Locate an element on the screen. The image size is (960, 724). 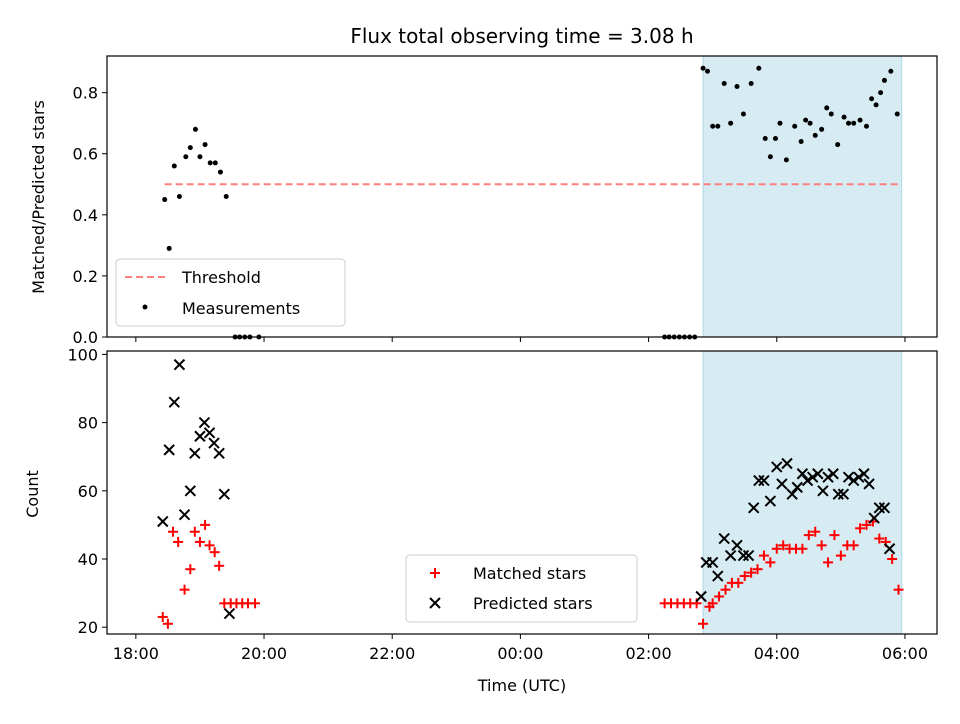
ratio-legend: Threshold Measurements is located at coordinates (230, 292).